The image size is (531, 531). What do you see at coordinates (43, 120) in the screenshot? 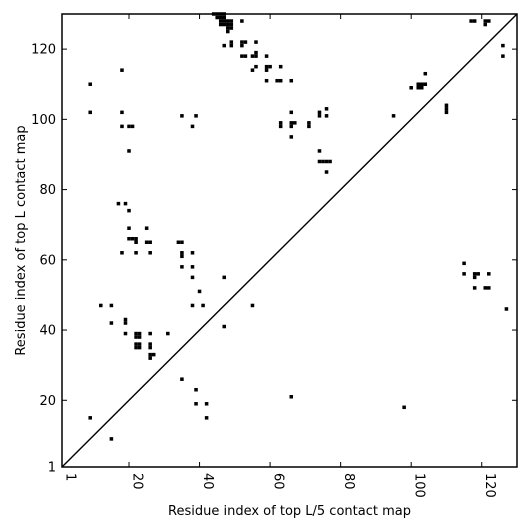
I see `y-tick-label: 100` at bounding box center [43, 120].